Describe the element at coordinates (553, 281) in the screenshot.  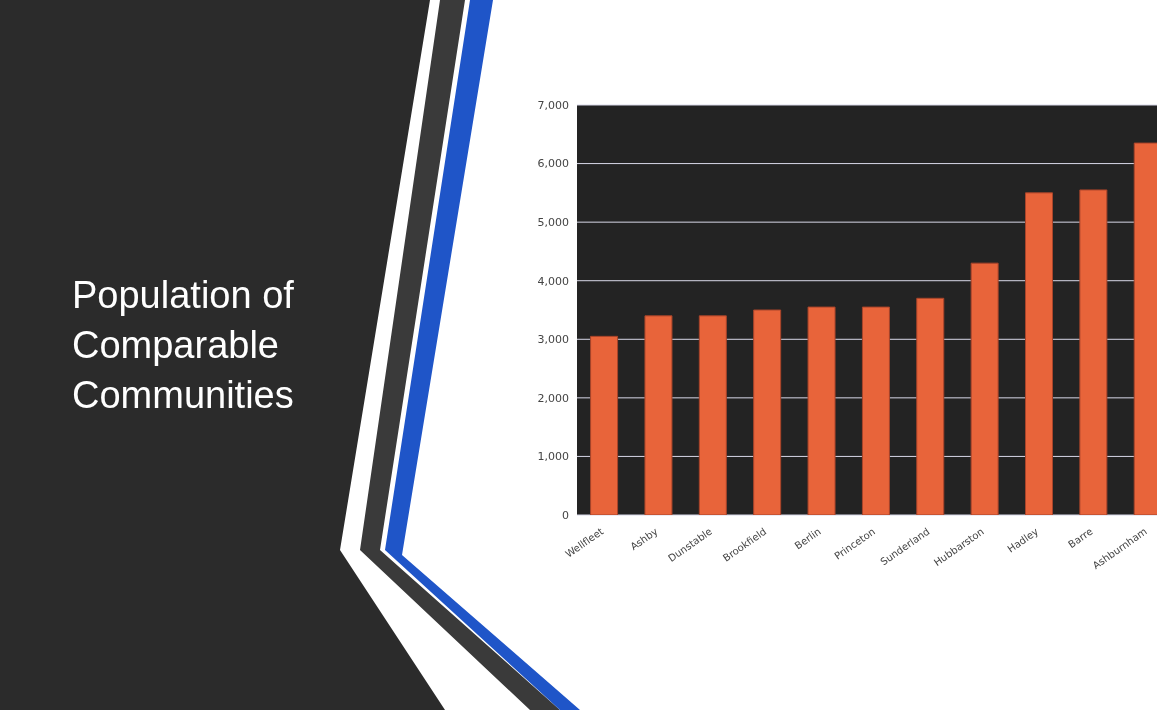
I see `y-tick-label: 4,000` at that location.